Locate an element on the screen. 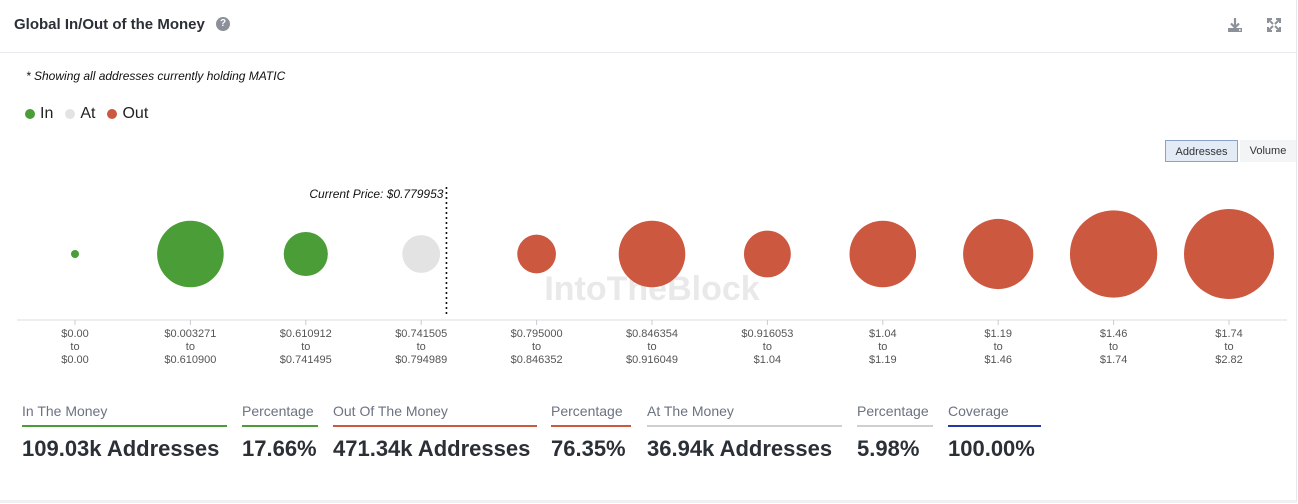 The width and height of the screenshot is (1298, 504). stat-label-3: Percentage is located at coordinates (591, 415).